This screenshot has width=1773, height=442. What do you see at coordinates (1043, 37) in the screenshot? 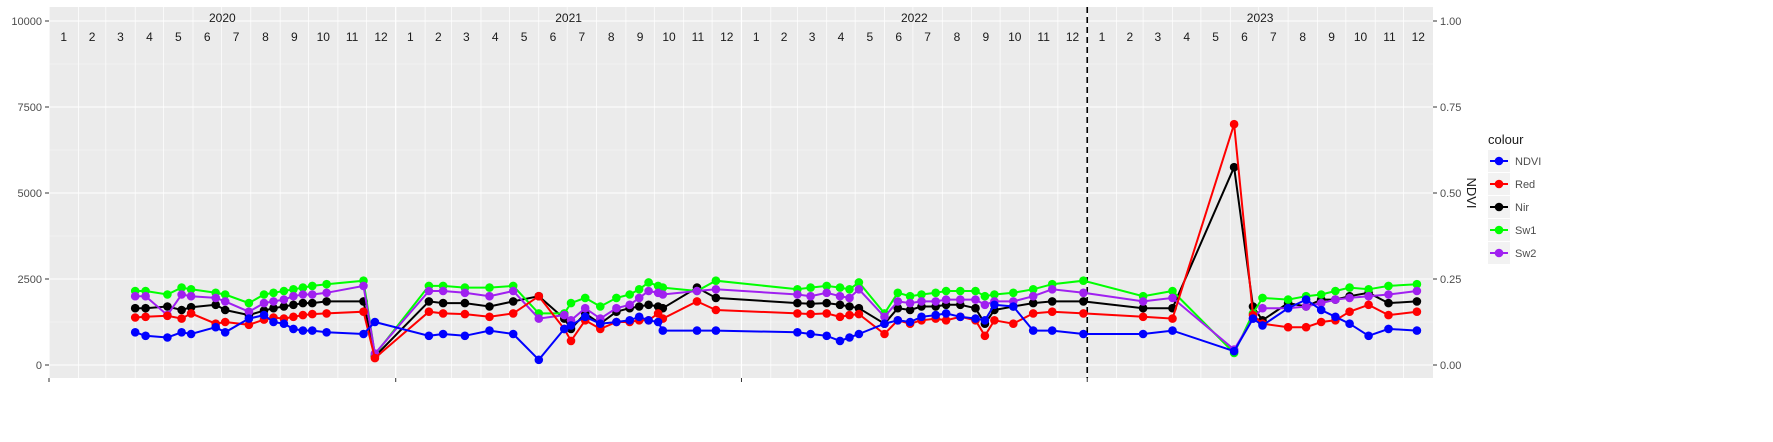
I see `month-label: 11` at bounding box center [1043, 37].